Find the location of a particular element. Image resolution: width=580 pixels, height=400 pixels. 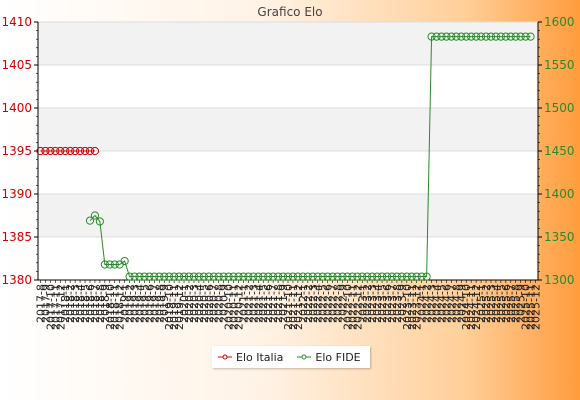

x-tick-label: 2018-2 is located at coordinates (70, 303).